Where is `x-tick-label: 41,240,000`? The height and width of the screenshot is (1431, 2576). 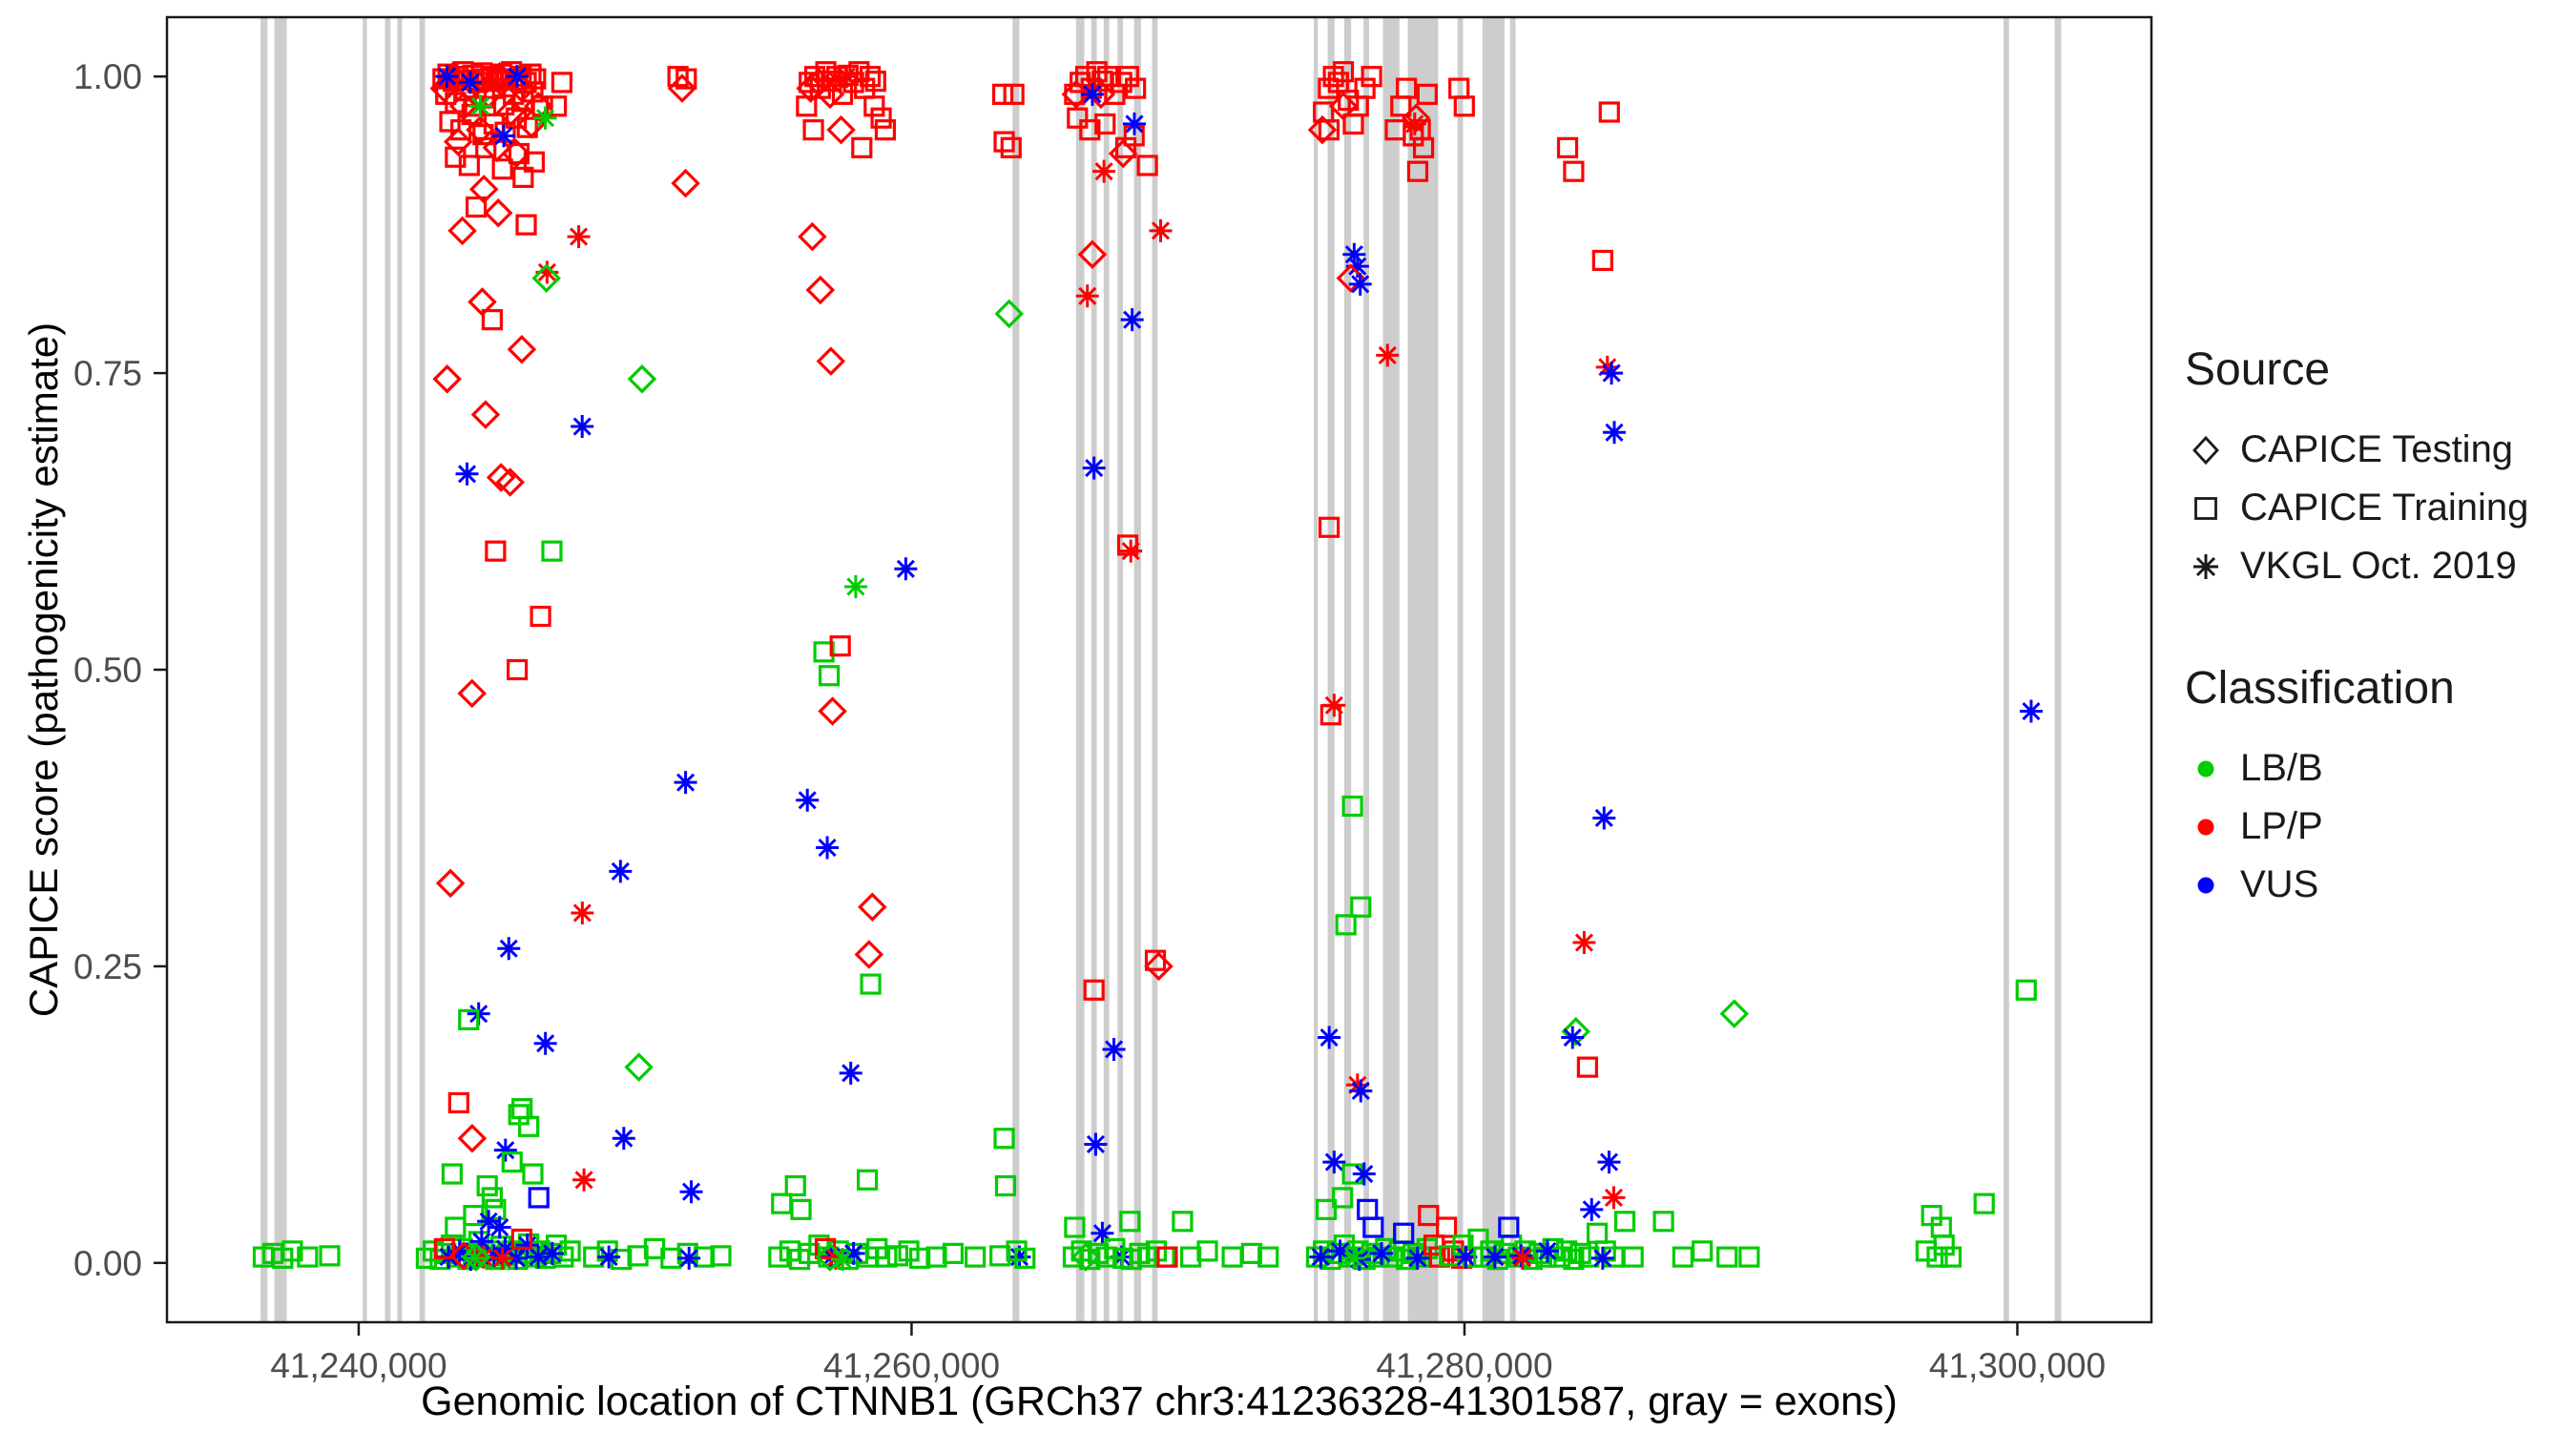
x-tick-label: 41,240,000 is located at coordinates (358, 1365).